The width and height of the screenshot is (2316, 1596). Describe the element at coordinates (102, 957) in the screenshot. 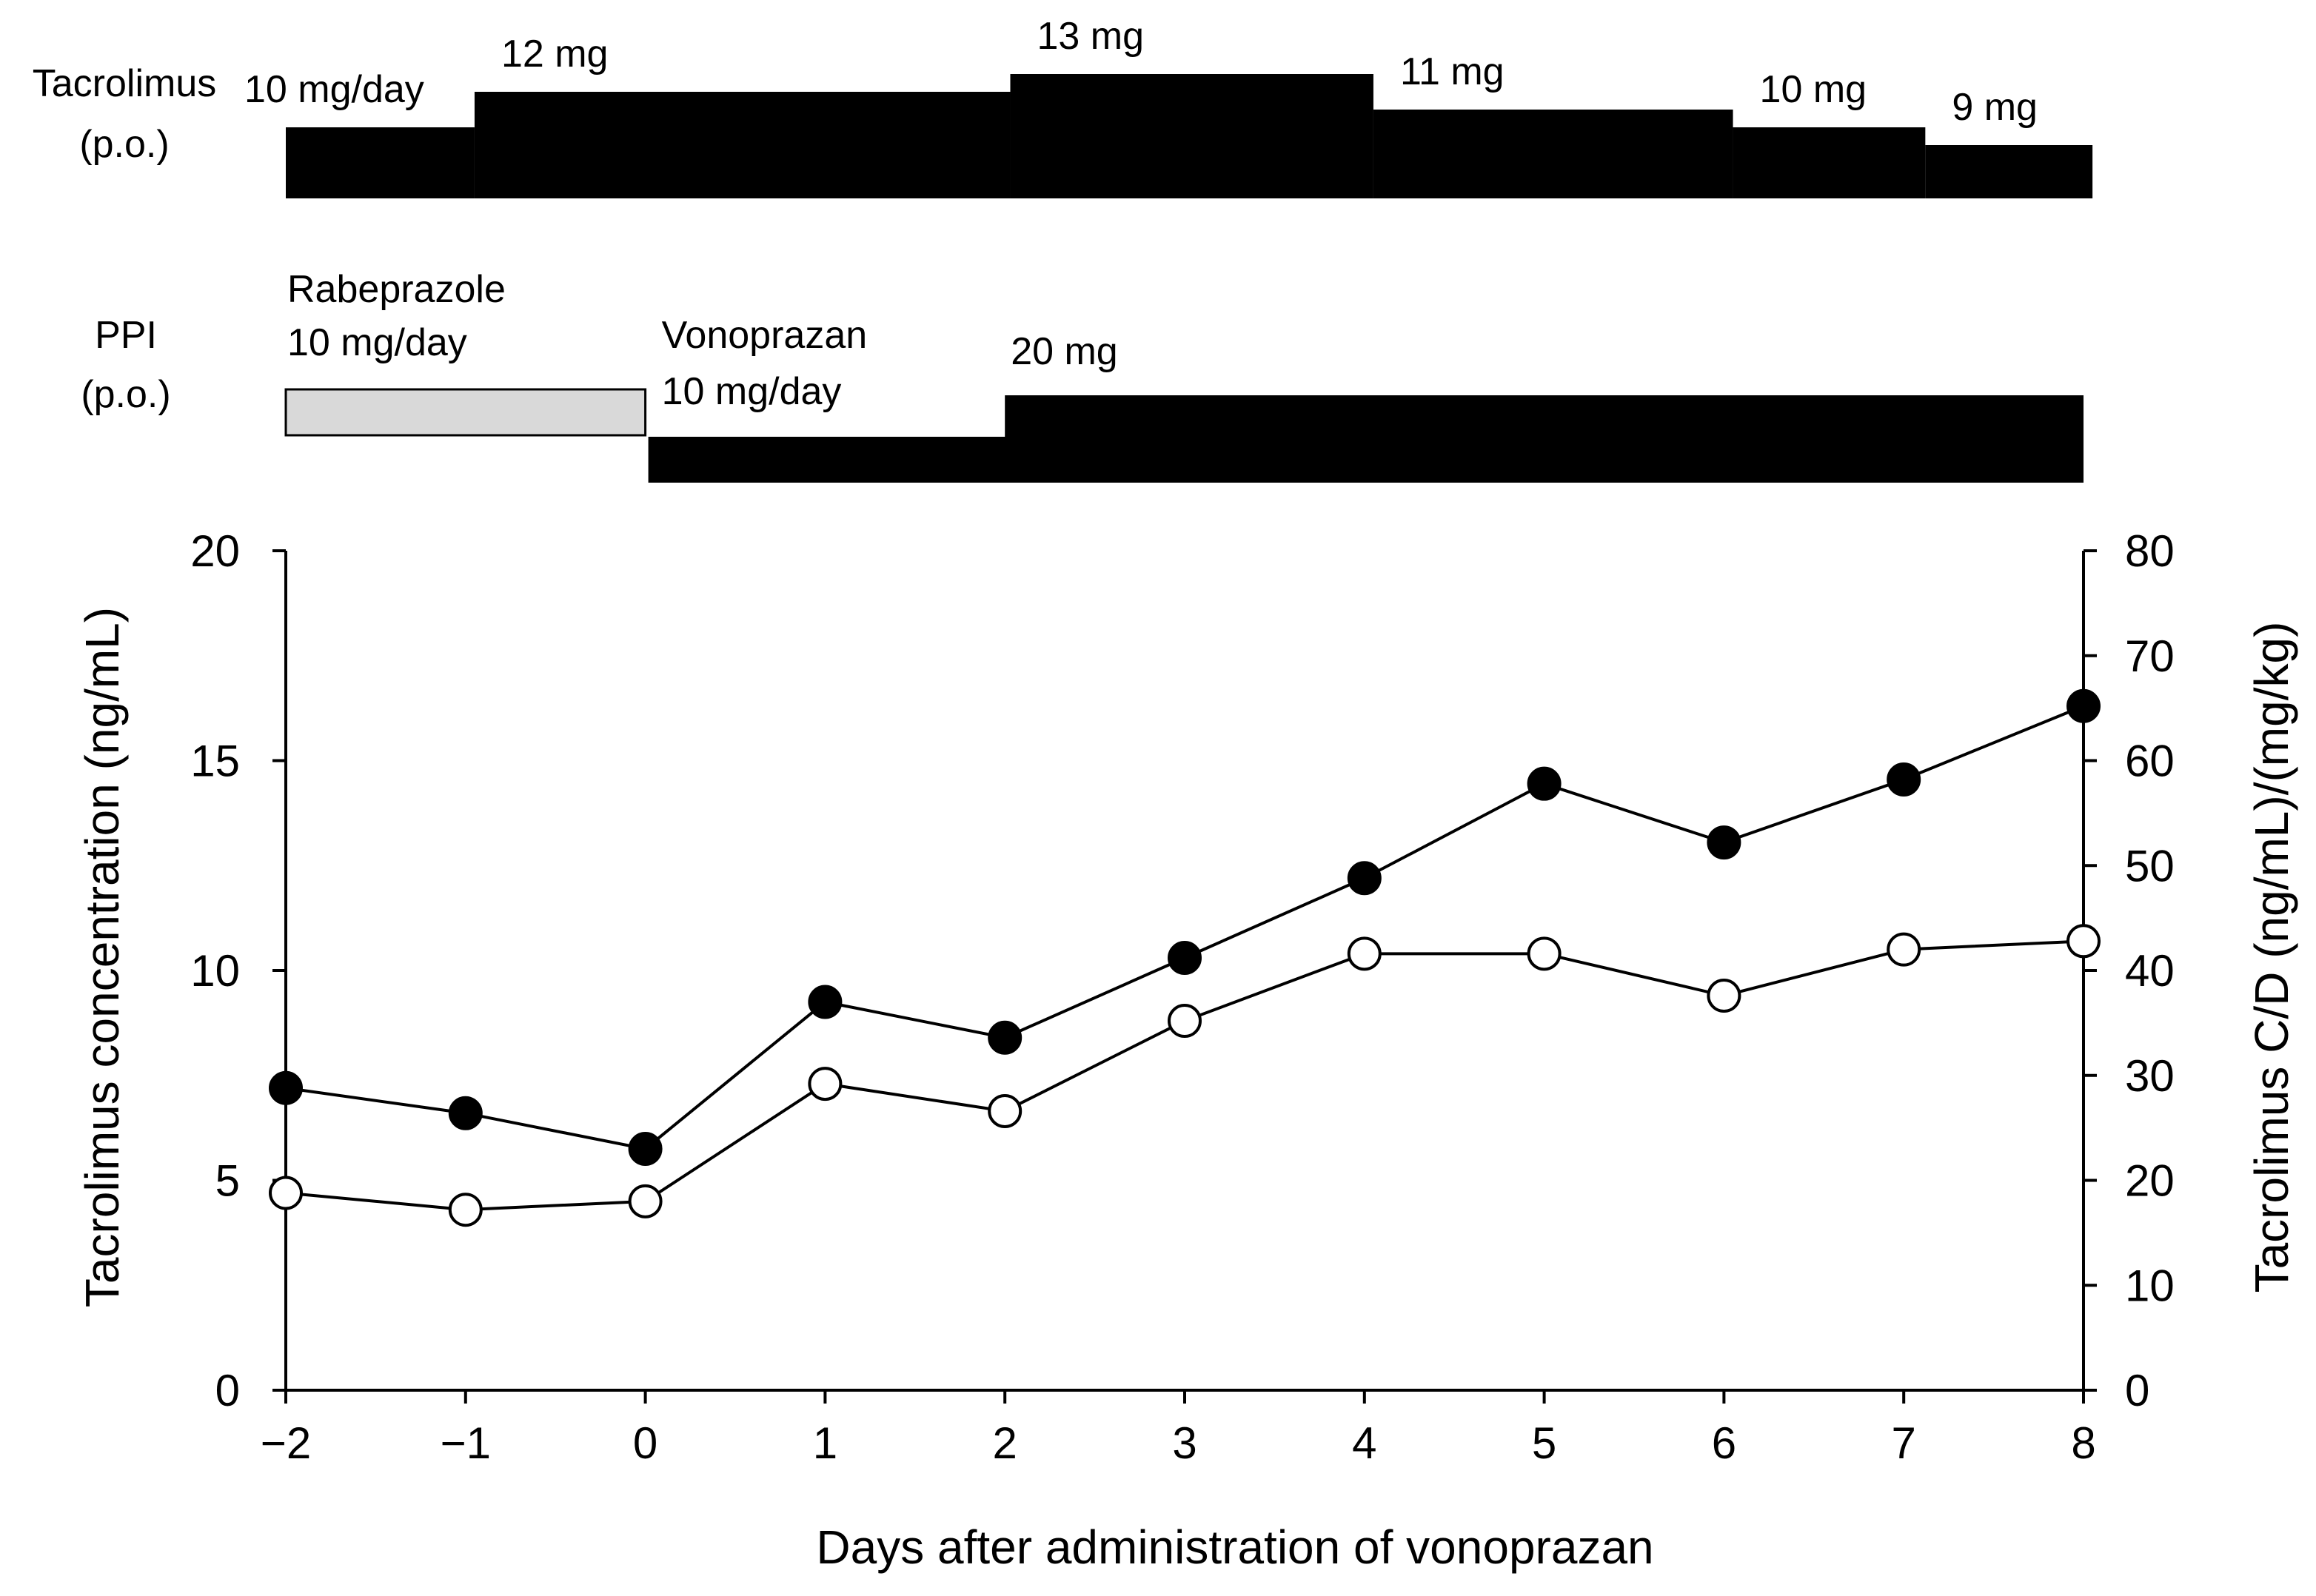

I see `left-axis-title: Tacrolimus concentration (ng/mL)` at that location.